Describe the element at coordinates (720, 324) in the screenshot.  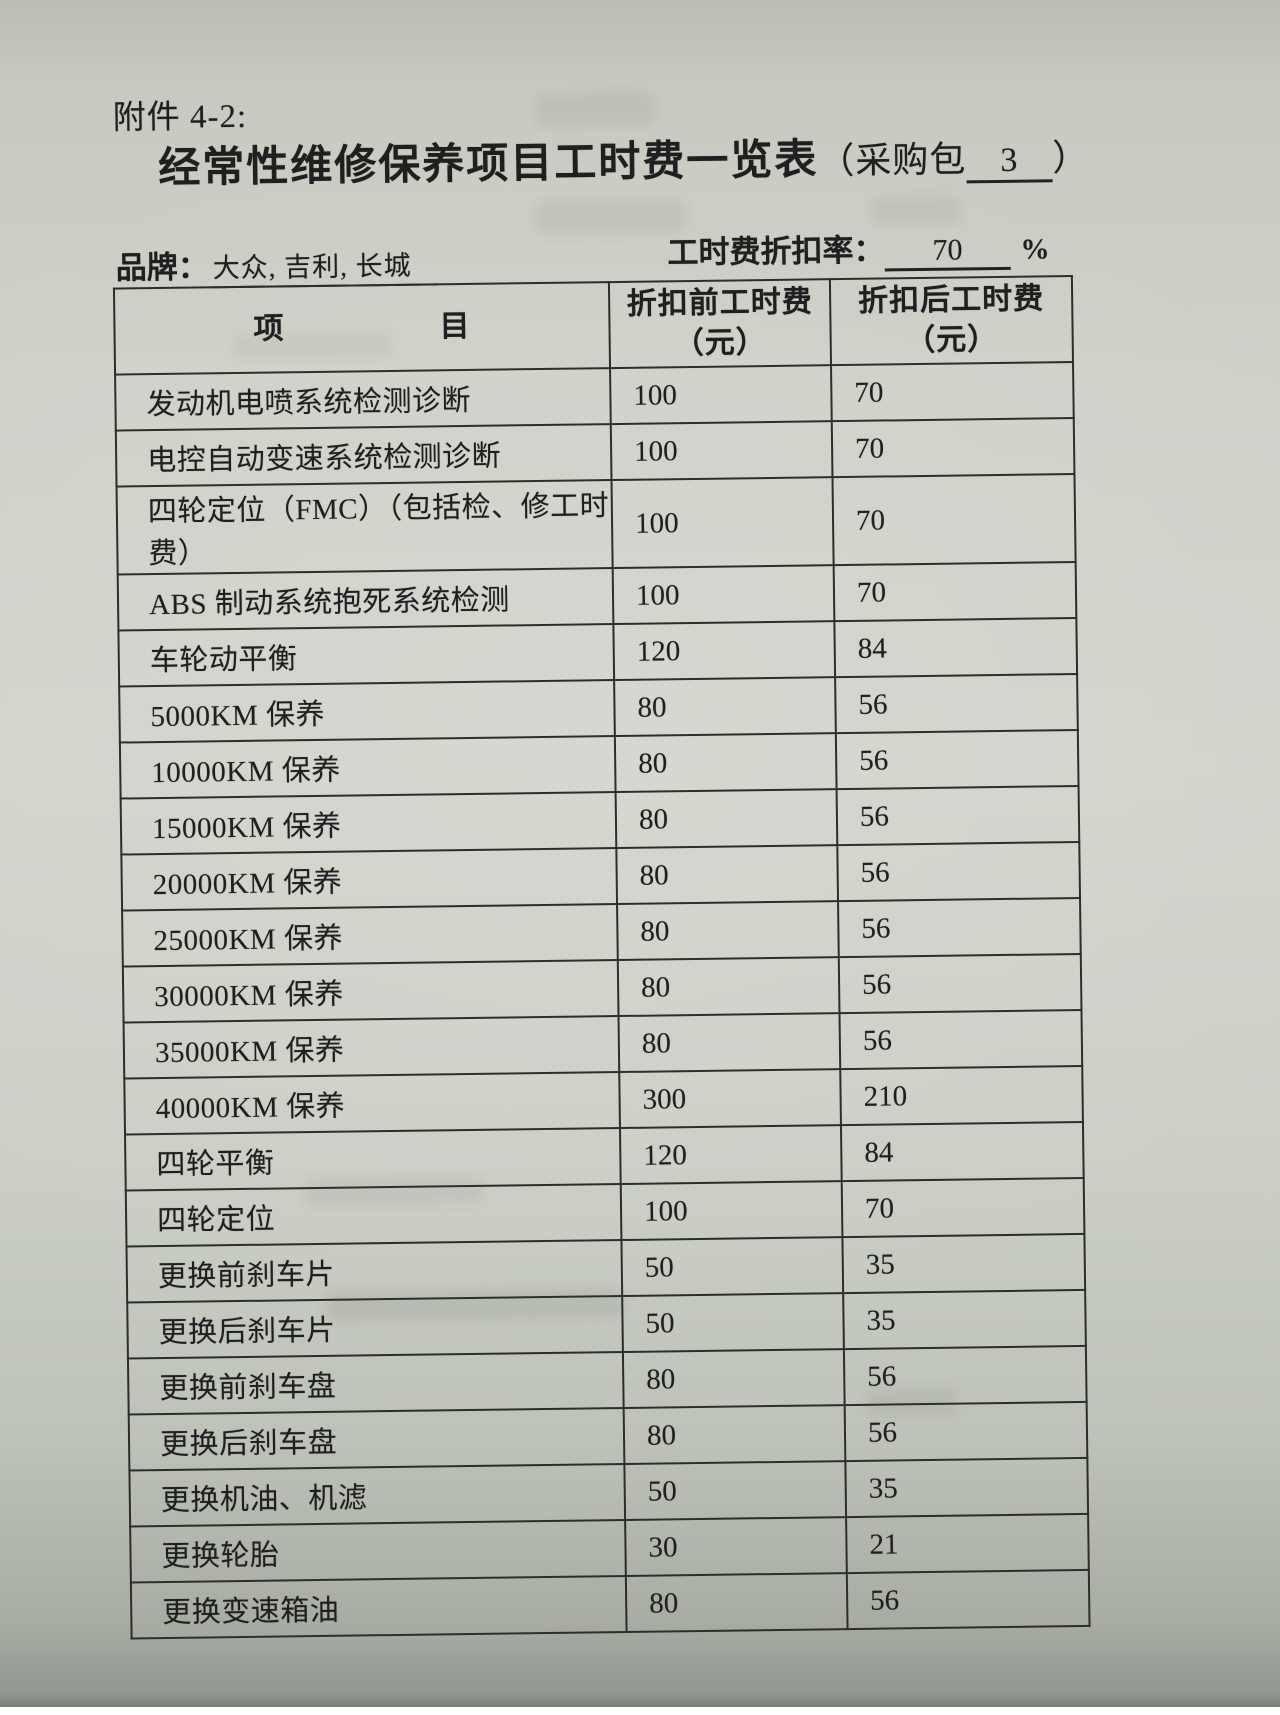
I see `header-before-discount: 折扣前工时费 （元）` at that location.